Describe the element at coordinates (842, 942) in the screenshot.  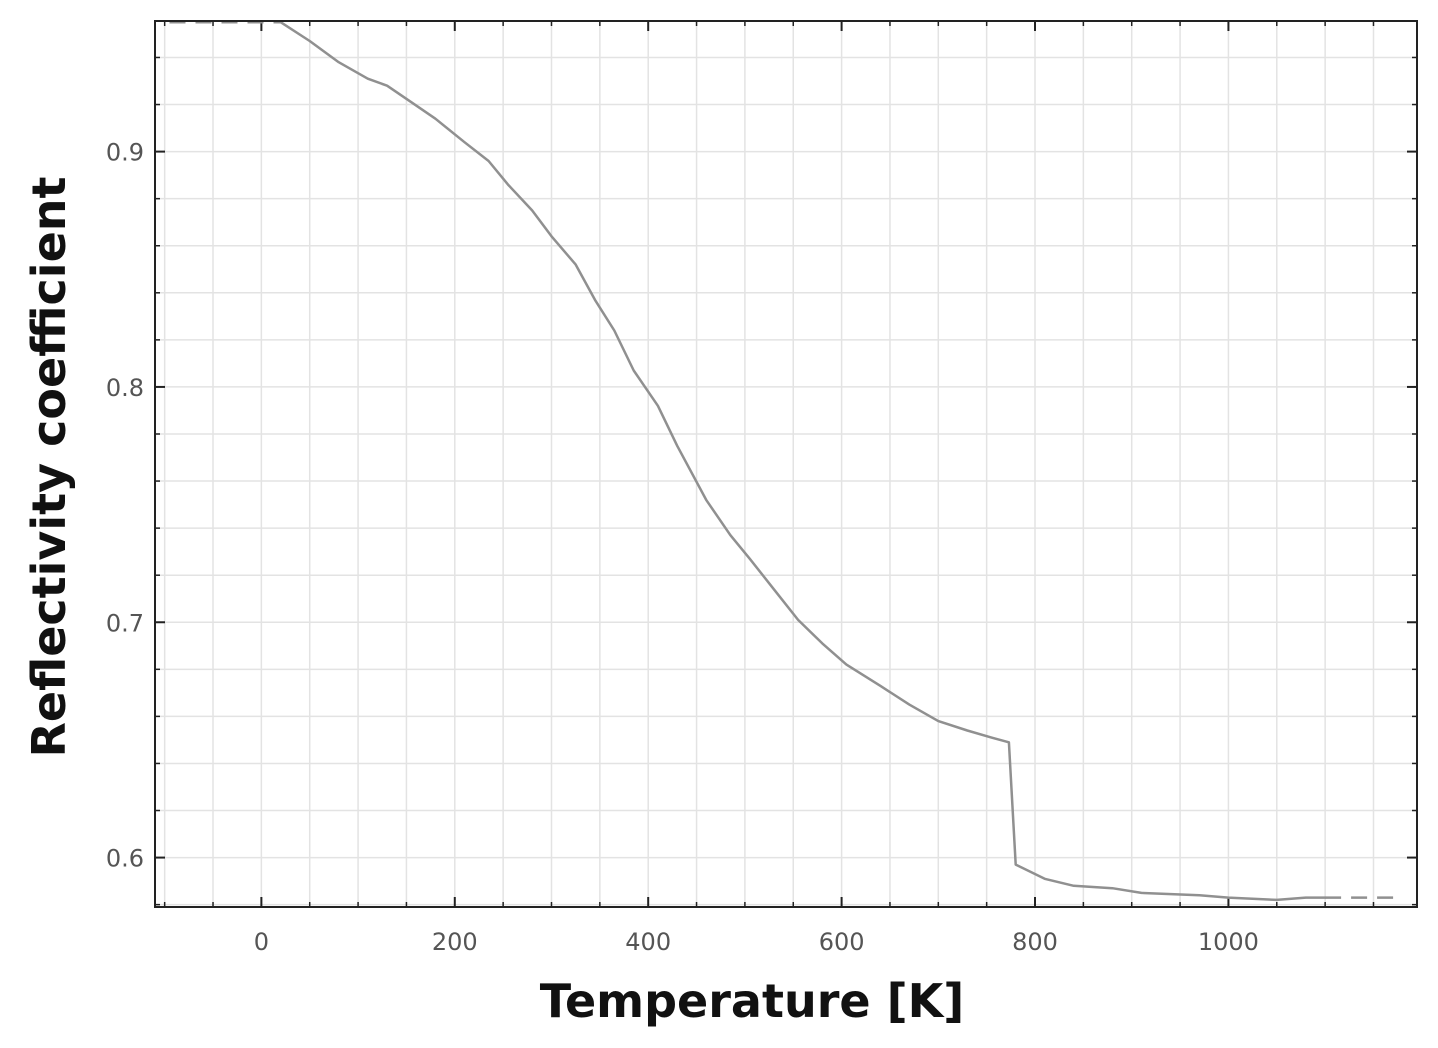
I see `x-tick-label: 600` at that location.